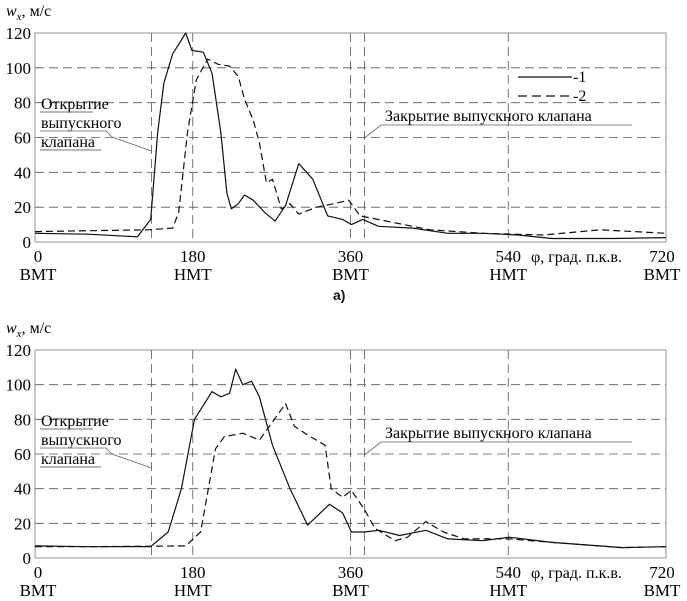  Describe the element at coordinates (339, 295) in the screenshot. I see `panel-a-caption: а)` at that location.